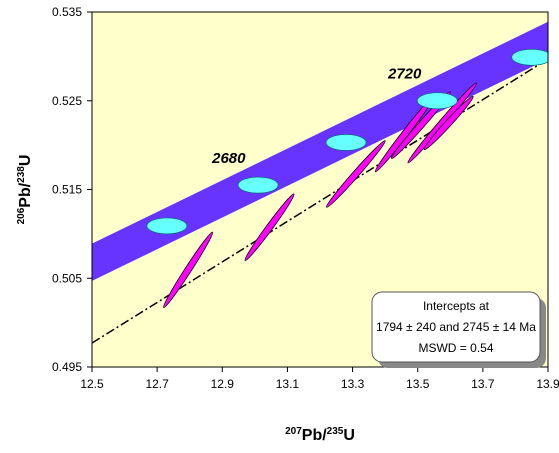 The width and height of the screenshot is (559, 453). I want to click on y-axis-label: 206Pb/238U, so click(25, 190).